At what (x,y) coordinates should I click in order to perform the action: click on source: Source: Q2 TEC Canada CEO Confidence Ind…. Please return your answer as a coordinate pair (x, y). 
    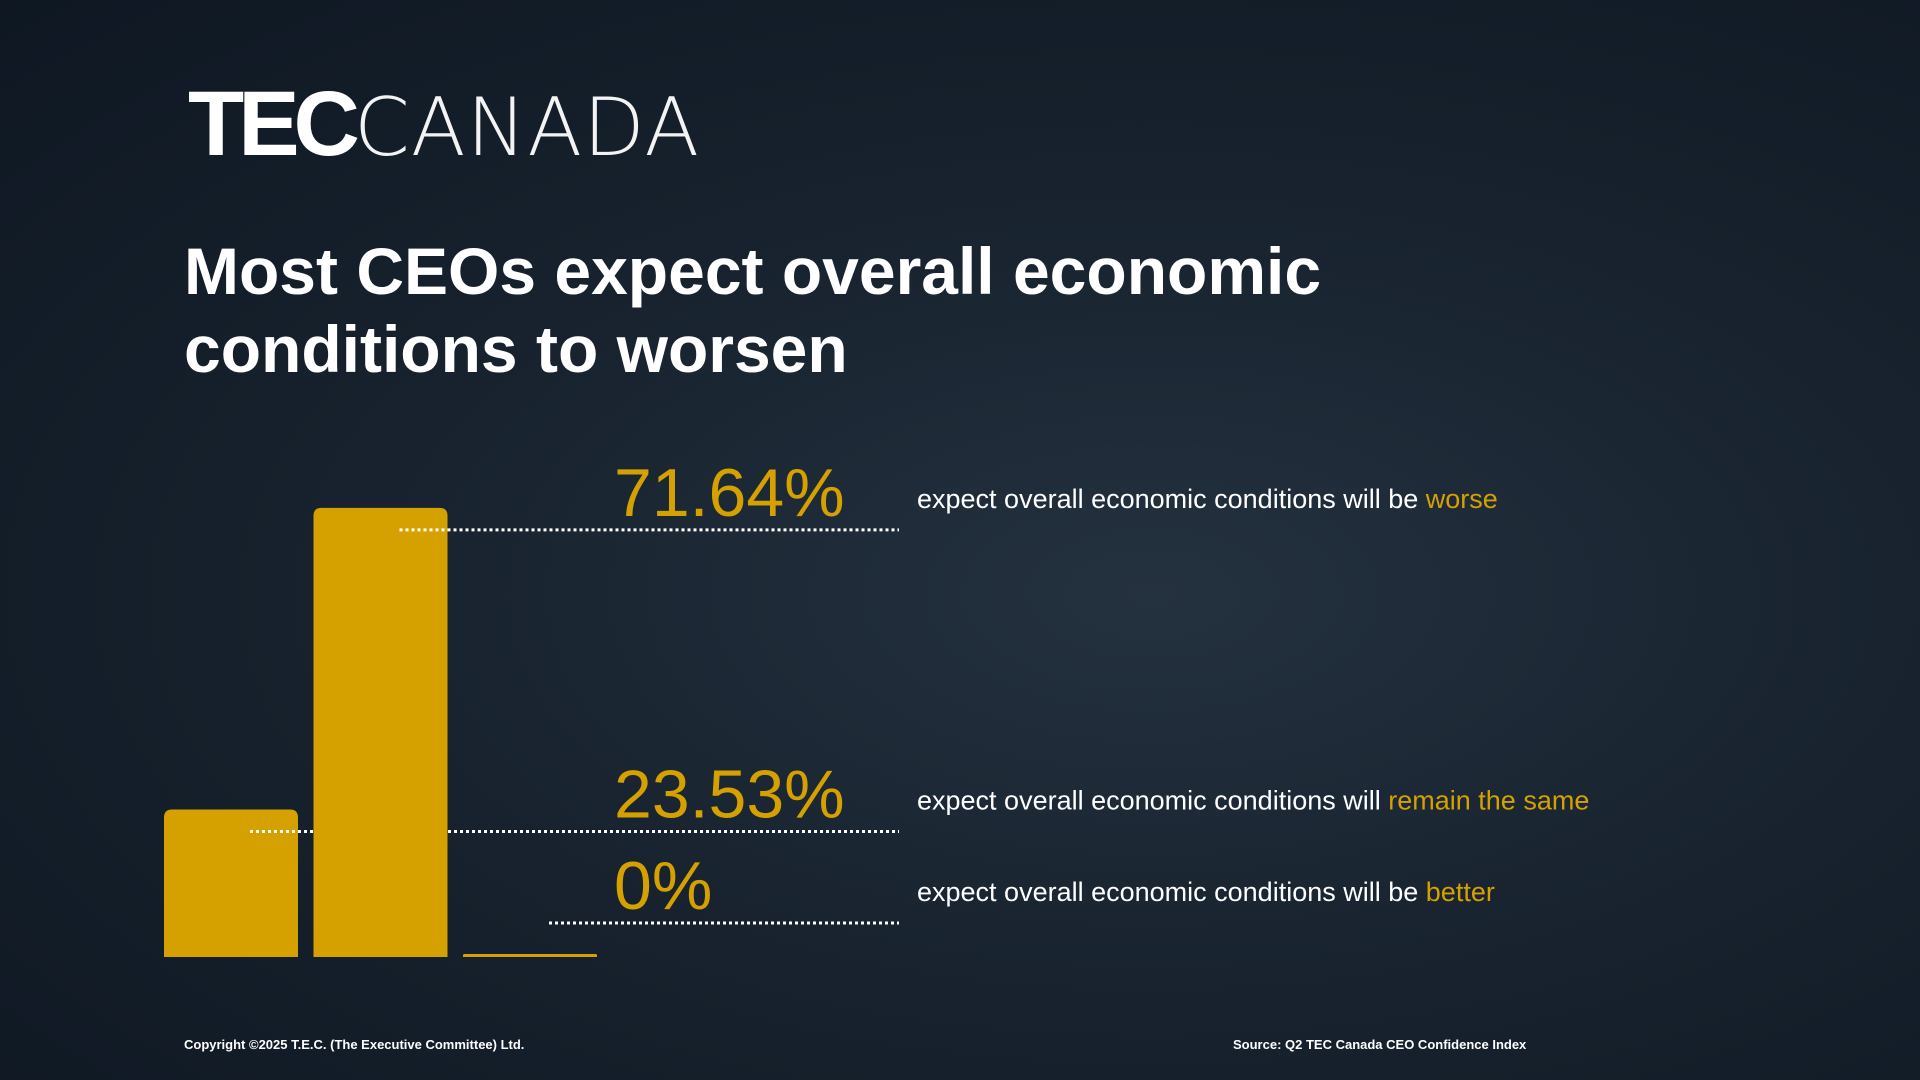
    Looking at the image, I should click on (1380, 1044).